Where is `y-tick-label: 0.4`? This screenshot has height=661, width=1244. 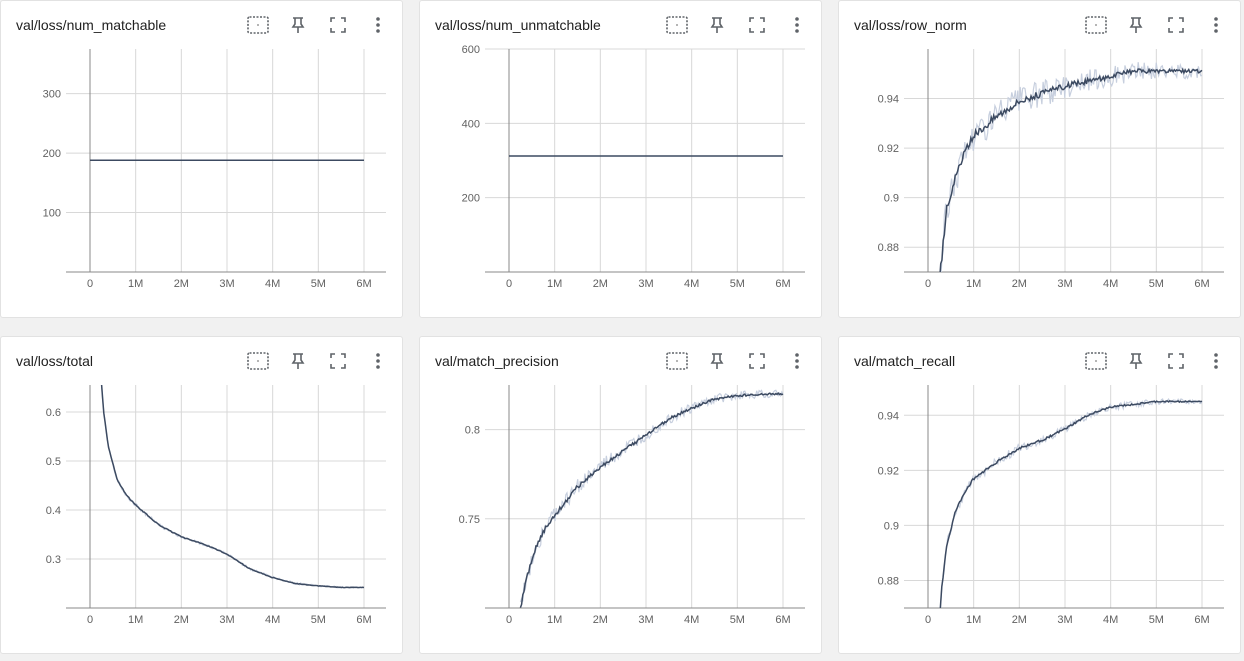
y-tick-label: 0.4 is located at coordinates (53, 511).